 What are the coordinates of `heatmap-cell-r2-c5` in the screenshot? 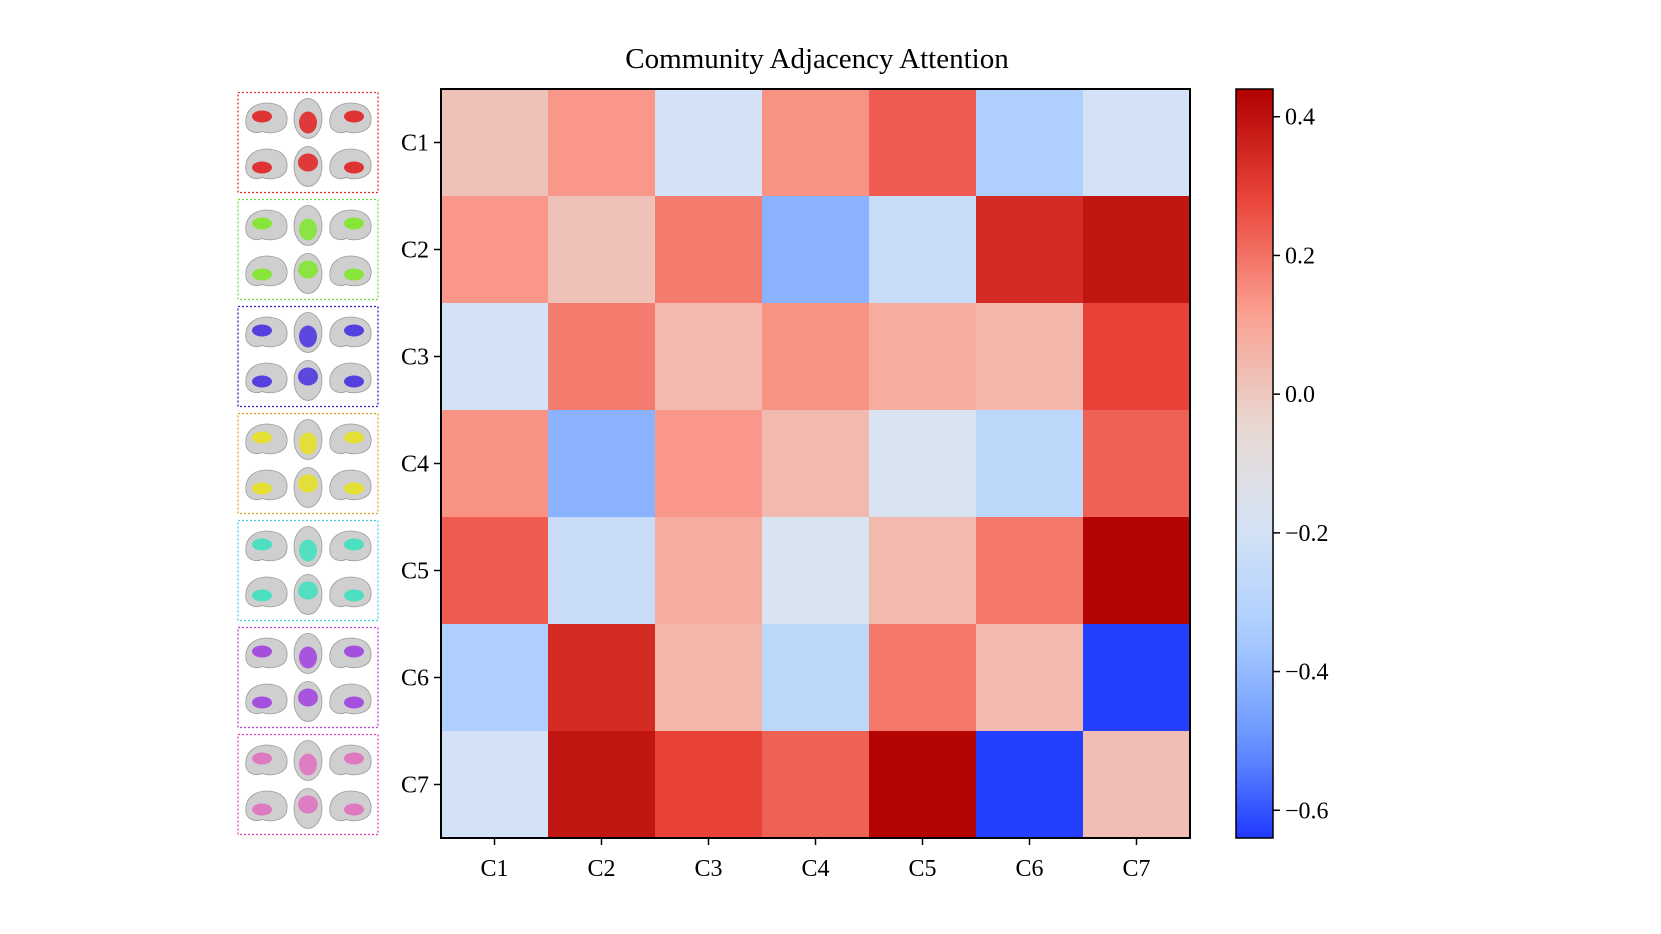 It's located at (923, 250).